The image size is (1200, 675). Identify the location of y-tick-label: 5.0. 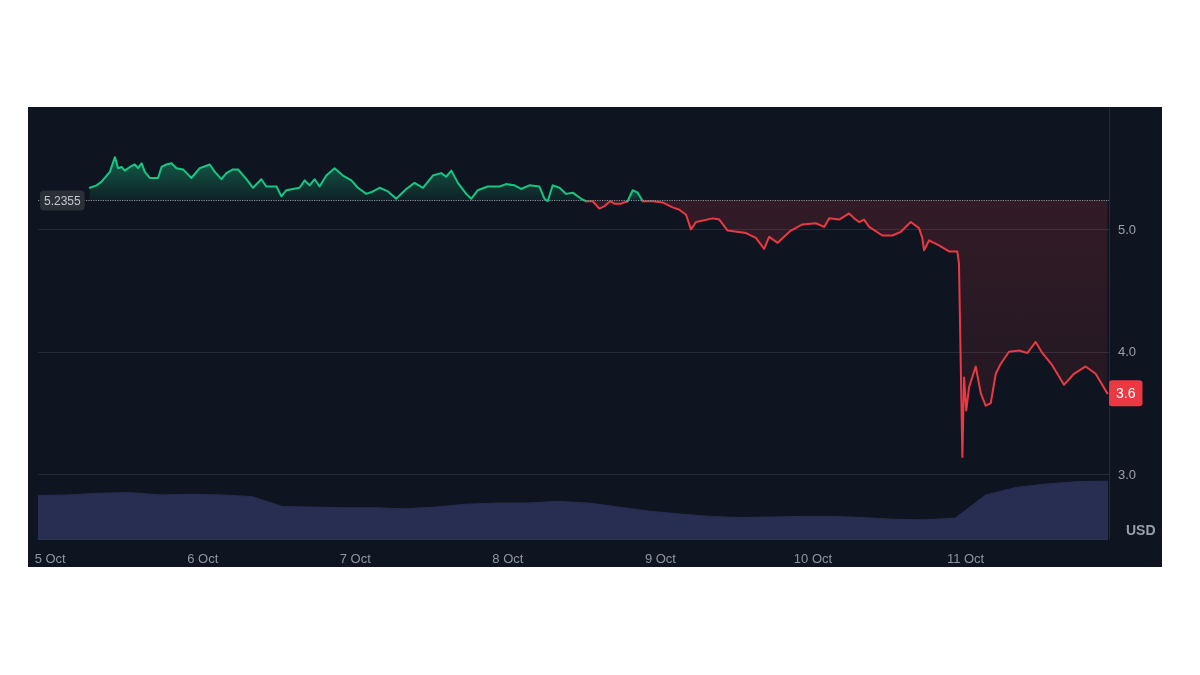
(1127, 229).